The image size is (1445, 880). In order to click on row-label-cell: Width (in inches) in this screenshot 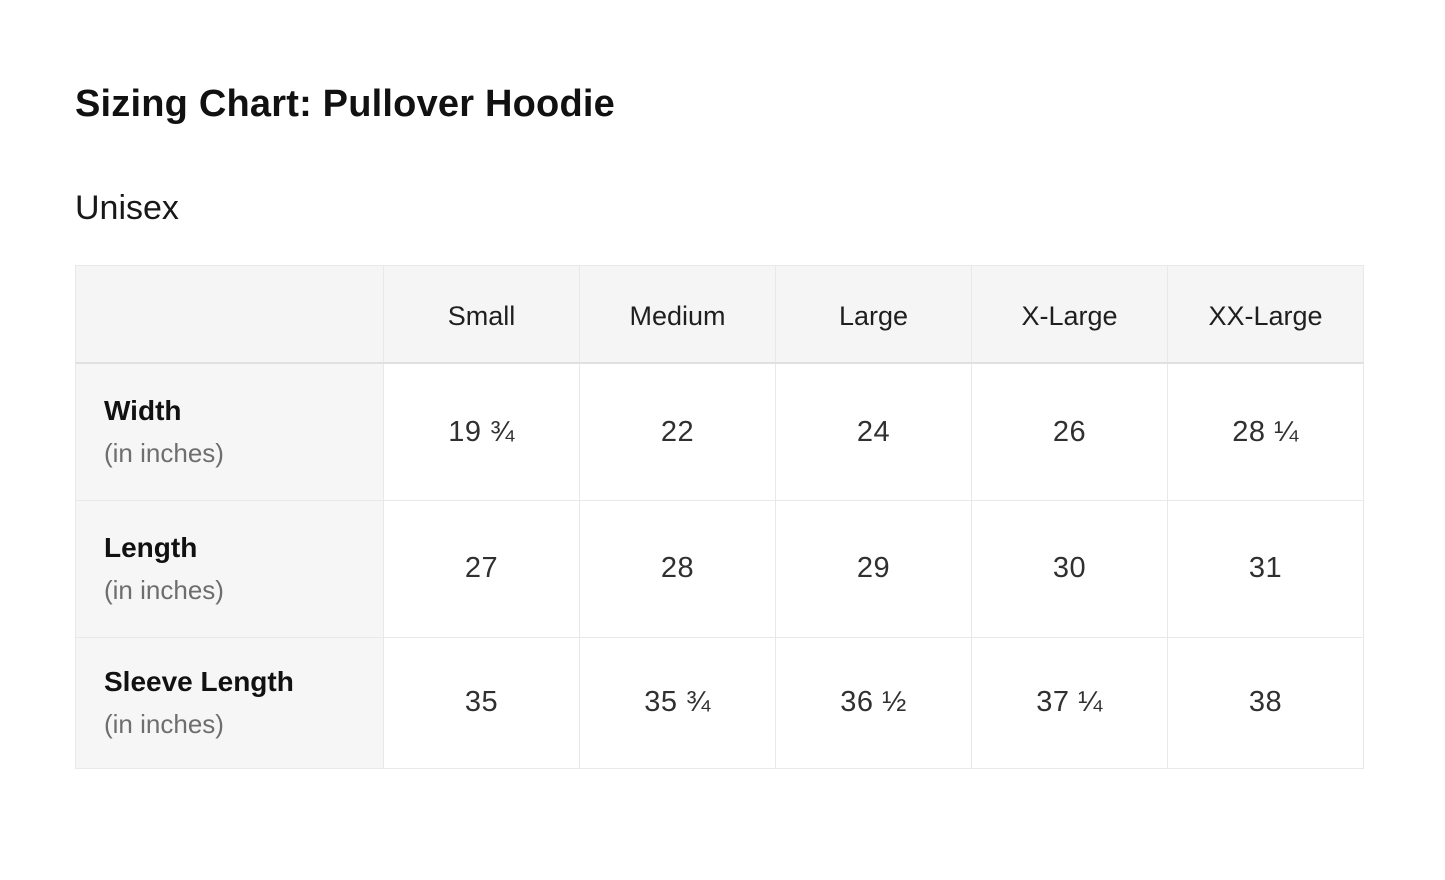, I will do `click(229, 431)`.